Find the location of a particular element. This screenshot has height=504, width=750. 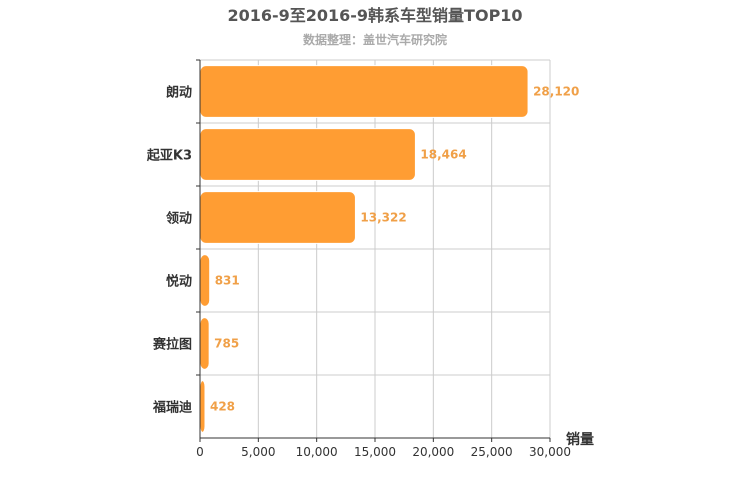

x-tick-label: 5,000 is located at coordinates (258, 452).